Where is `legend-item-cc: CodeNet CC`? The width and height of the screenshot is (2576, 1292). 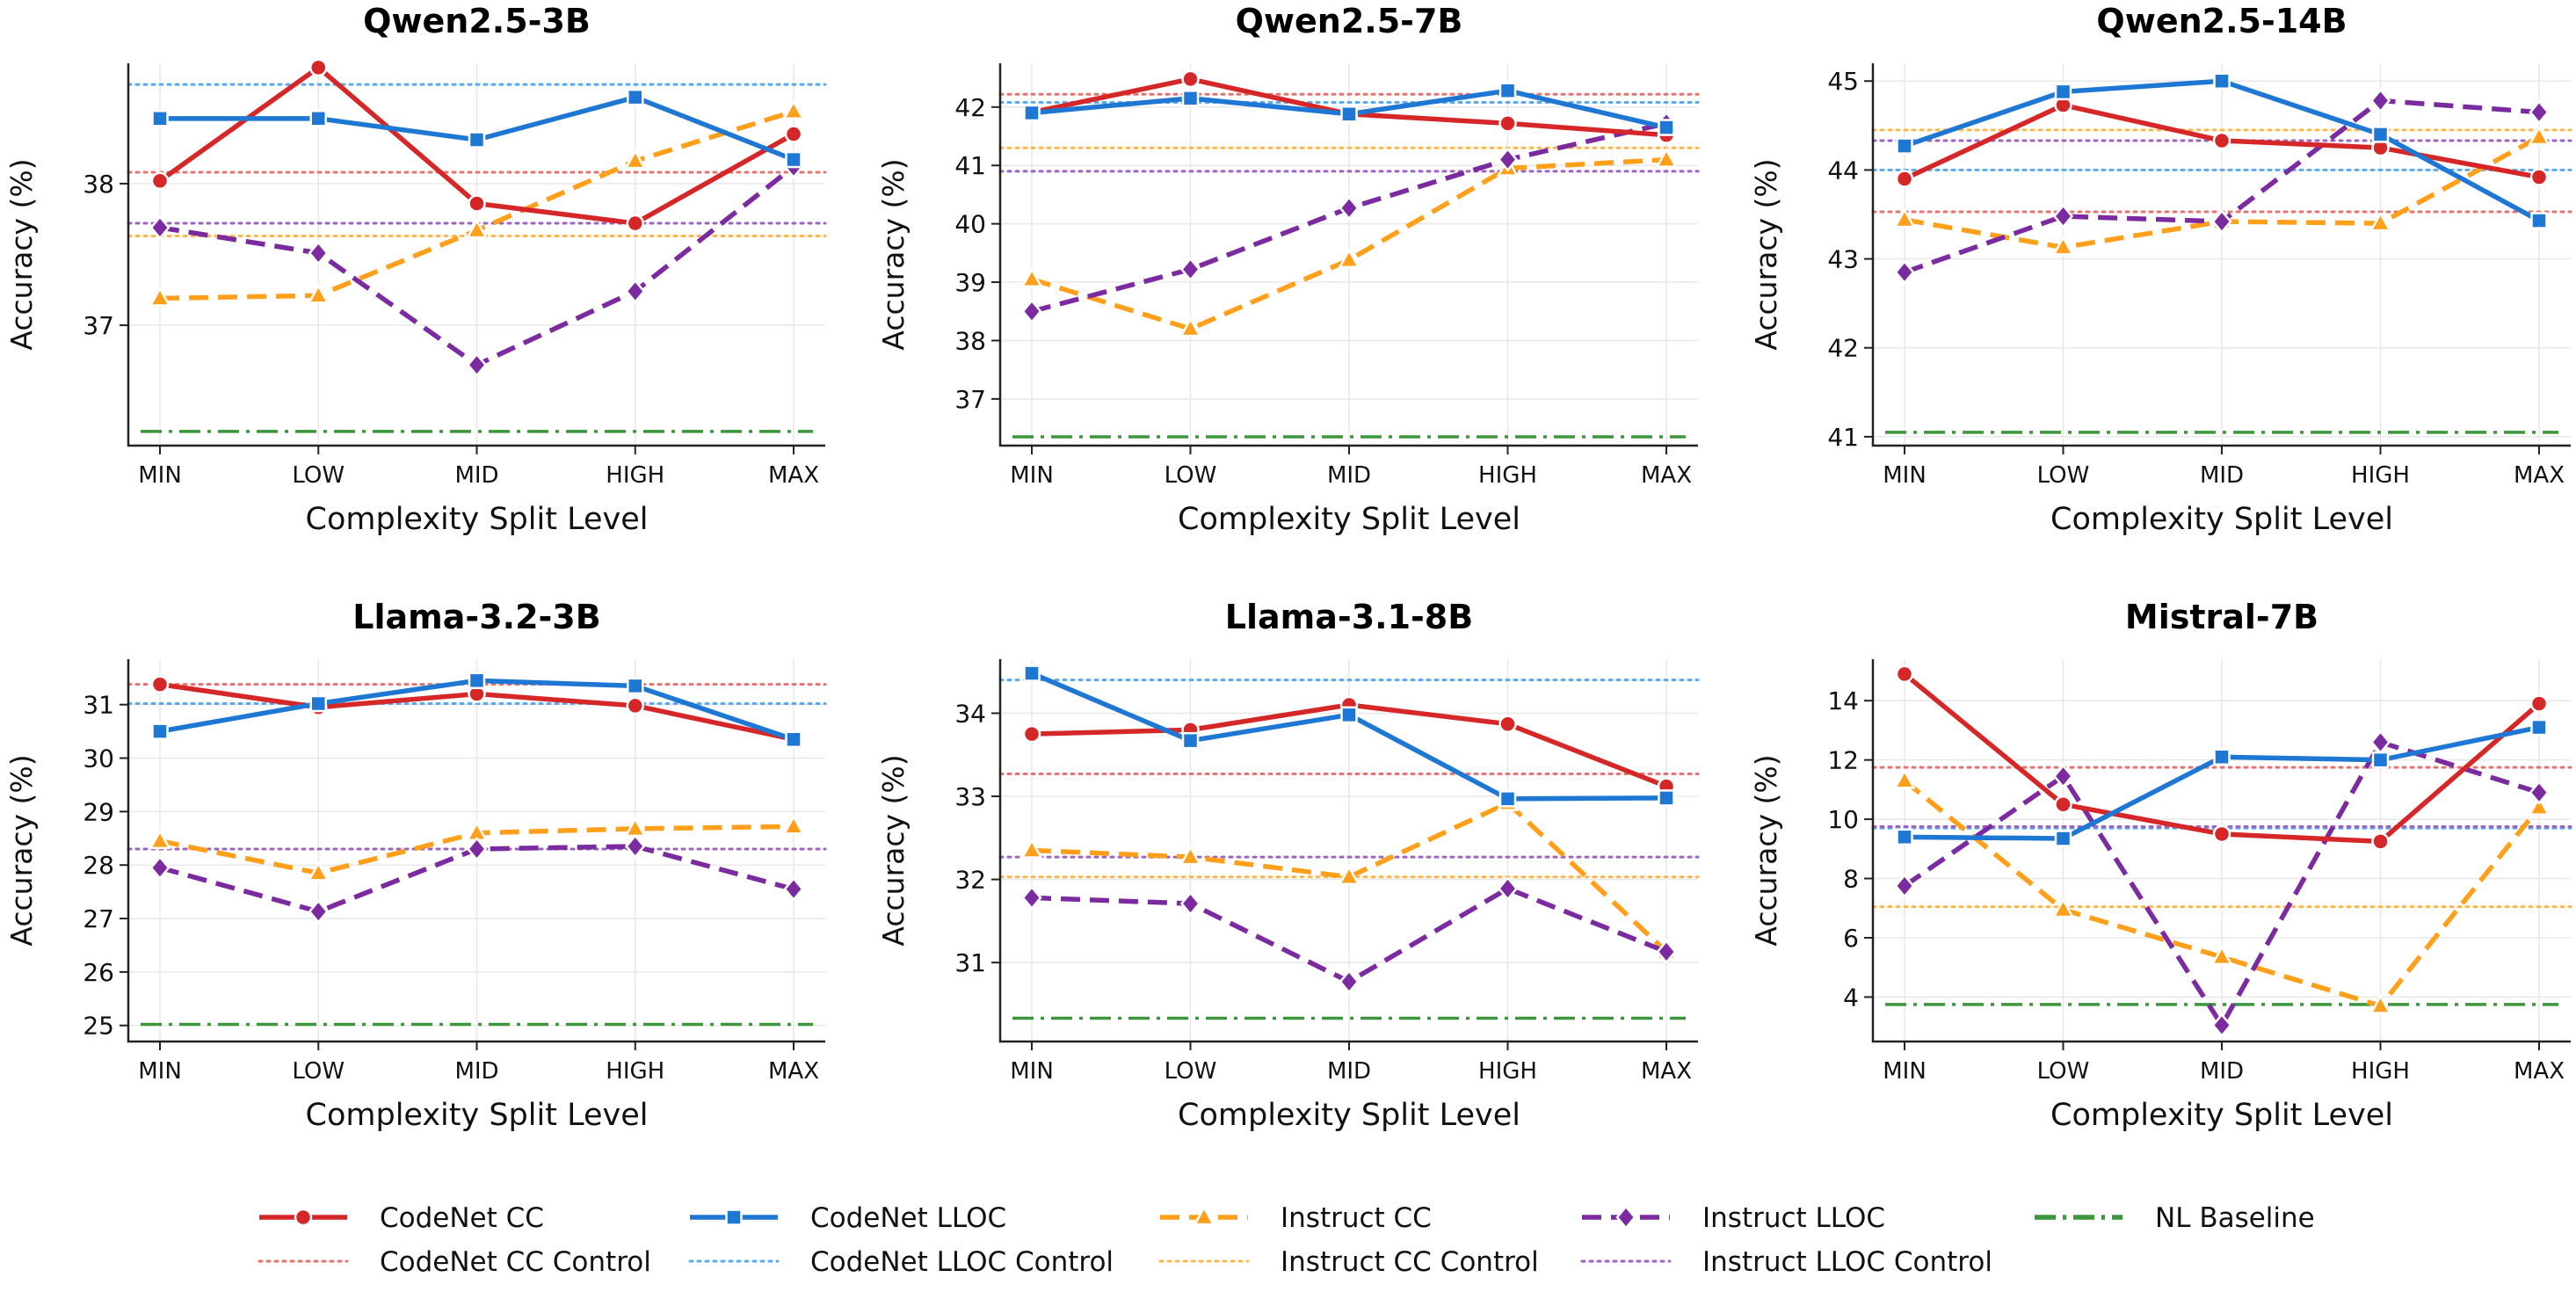
legend-item-cc: CodeNet CC is located at coordinates (401, 1218).